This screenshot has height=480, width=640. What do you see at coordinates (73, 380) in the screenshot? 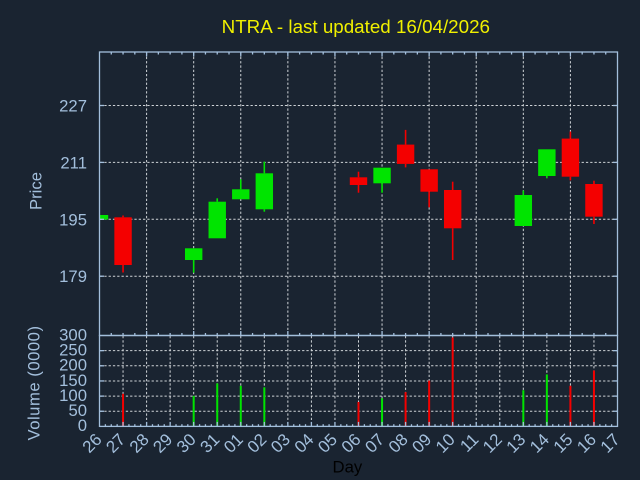
I see `svg-text: 150` at bounding box center [73, 380].